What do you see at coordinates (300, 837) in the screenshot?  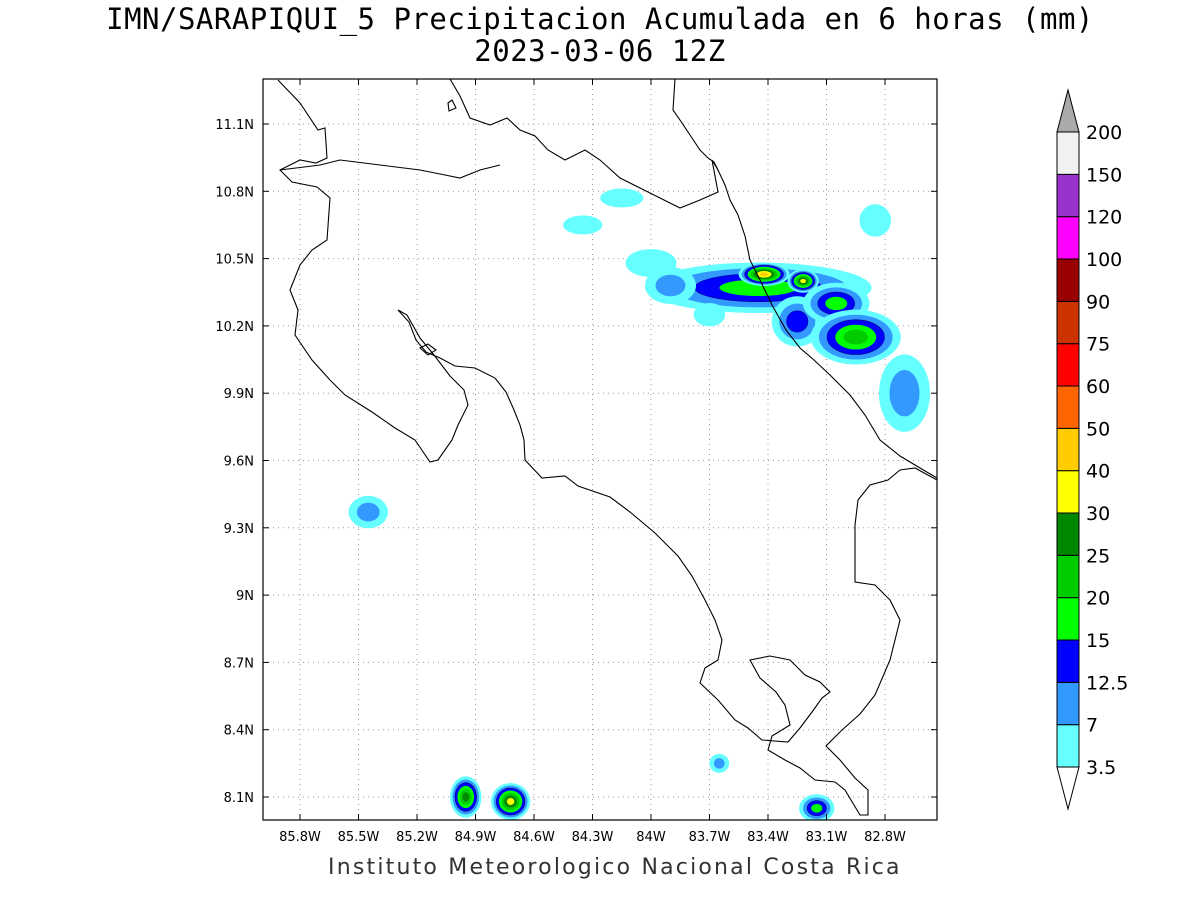 I see `x-tick-label: 85.8W` at bounding box center [300, 837].